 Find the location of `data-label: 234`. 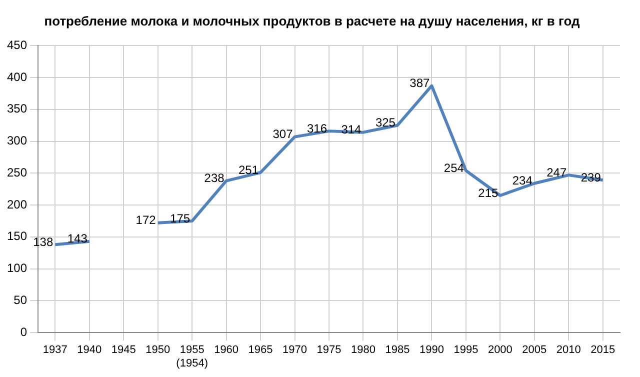

data-label: 234 is located at coordinates (522, 181).